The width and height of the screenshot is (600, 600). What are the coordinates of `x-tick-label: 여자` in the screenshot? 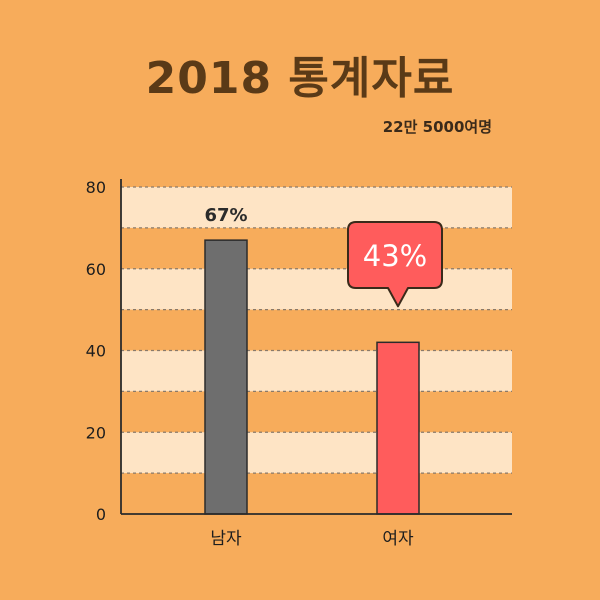 It's located at (398, 539).